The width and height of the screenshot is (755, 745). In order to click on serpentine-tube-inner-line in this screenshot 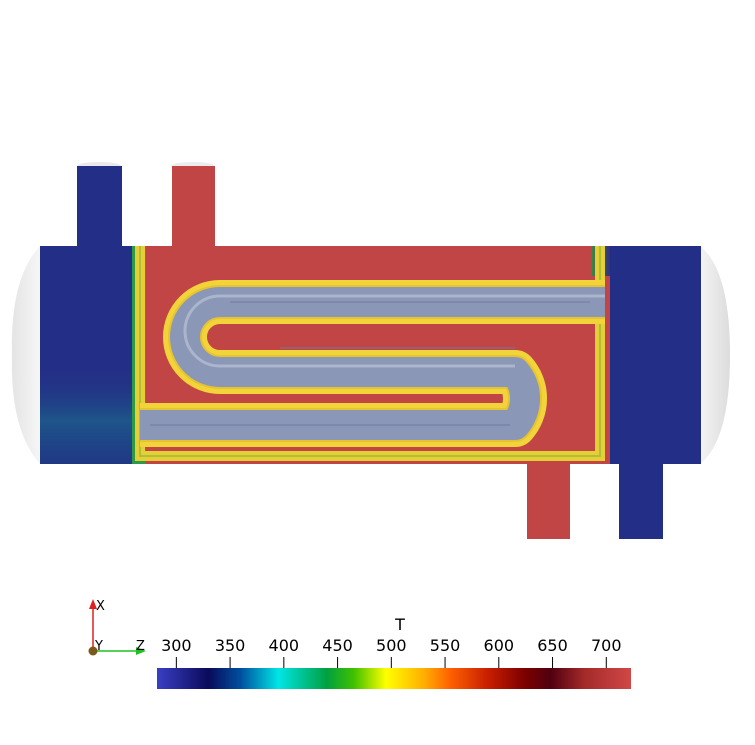, I will do `click(370, 363)`.